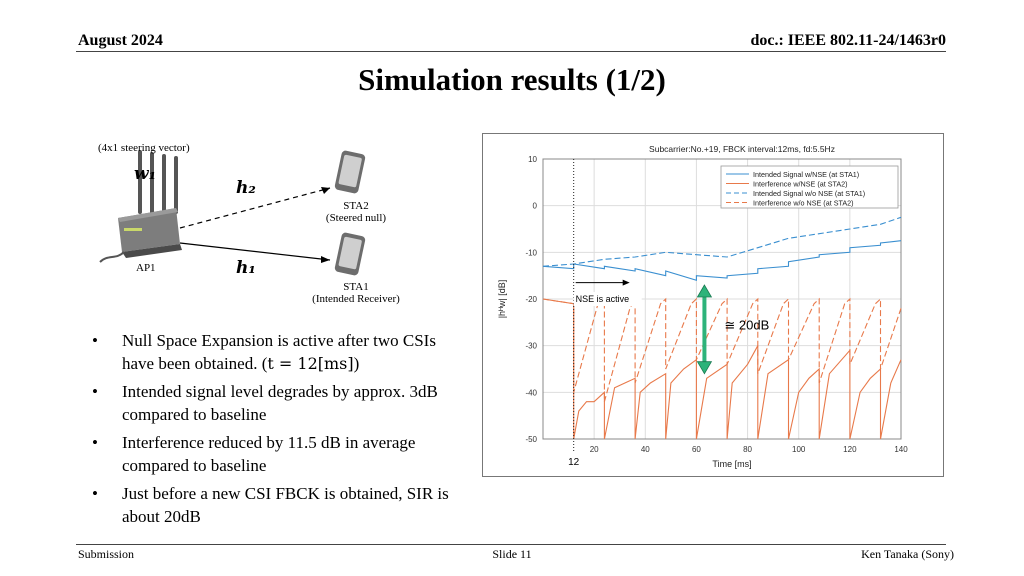 The width and height of the screenshot is (1024, 576). Describe the element at coordinates (255, 208) in the screenshot. I see `h2-link-dashed` at that location.